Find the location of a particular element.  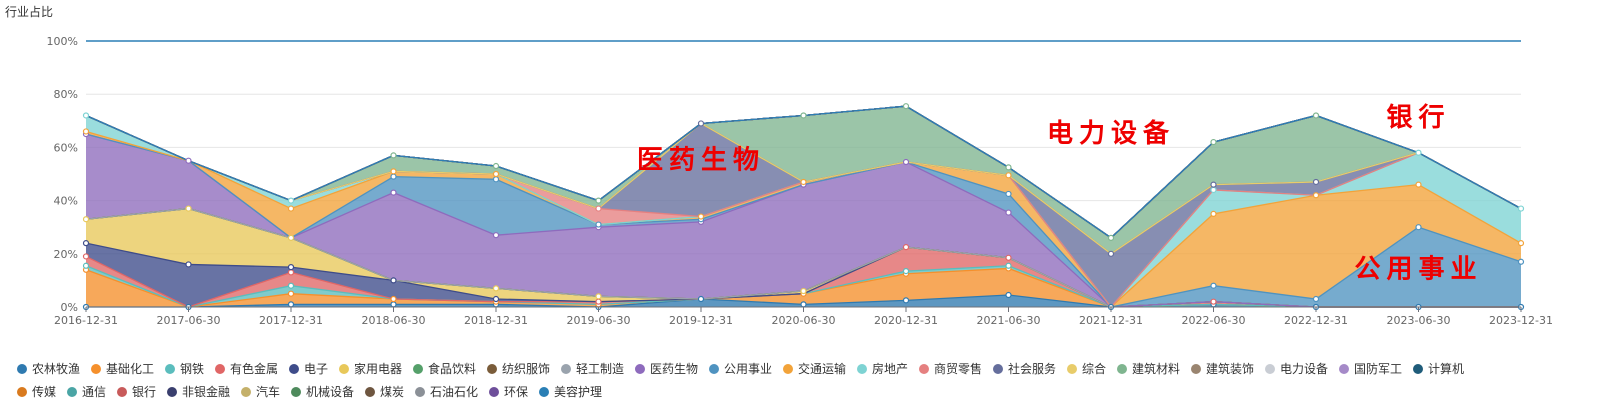

point-电子-2017-06-30 is located at coordinates (188, 264).